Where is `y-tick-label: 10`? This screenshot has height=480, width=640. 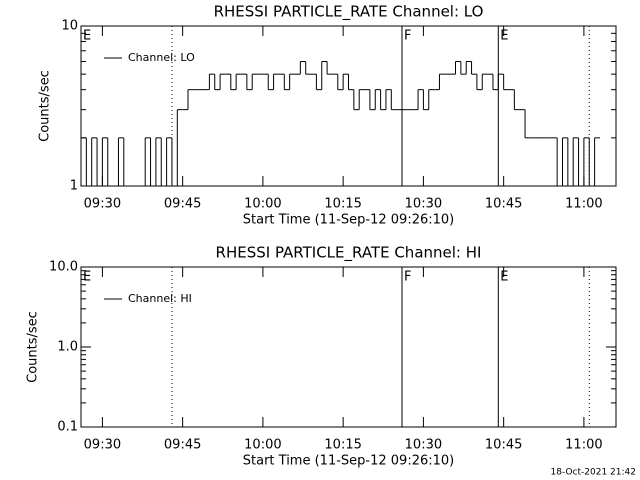
y-tick-label: 10 is located at coordinates (69, 26).